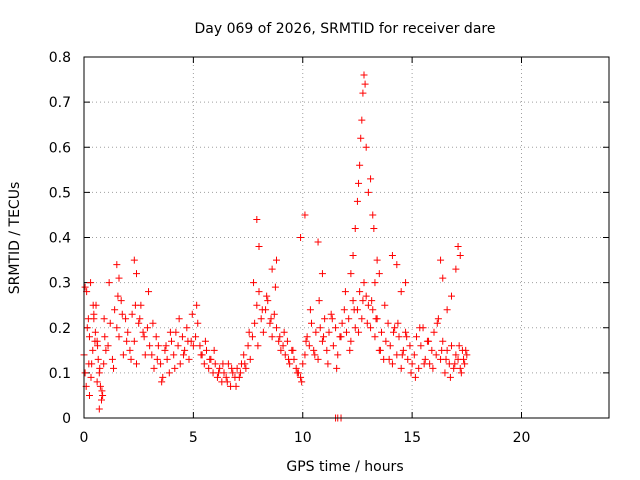 This screenshot has height=480, width=640. Describe the element at coordinates (15, 238) in the screenshot. I see `y-axis-label: SRMTID / TECUs` at that location.